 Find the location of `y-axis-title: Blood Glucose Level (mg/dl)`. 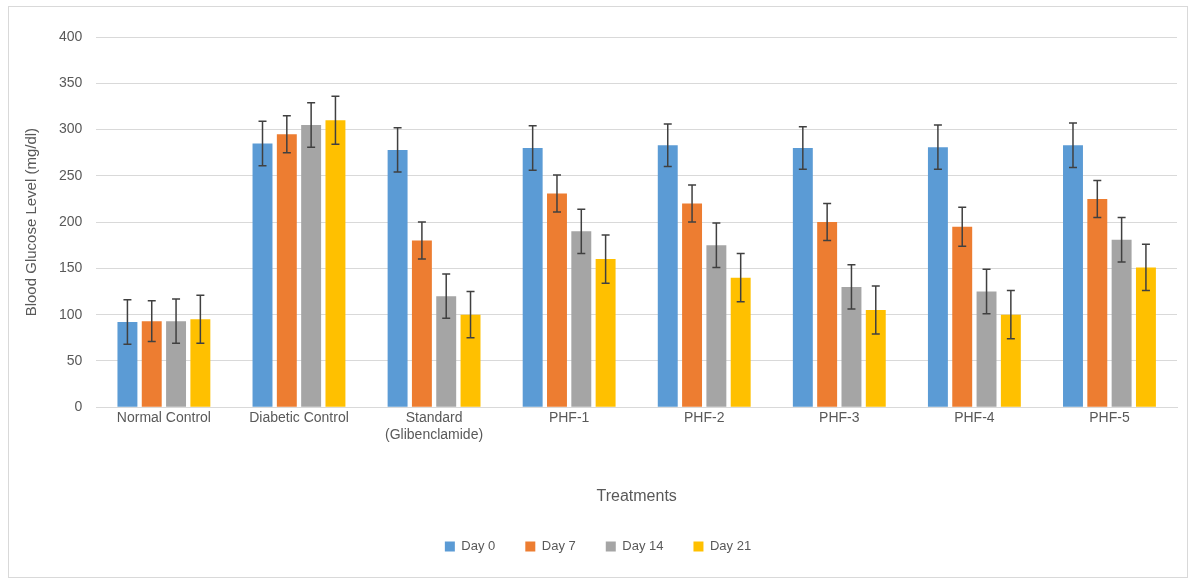

y-axis-title: Blood Glucose Level (mg/dl) is located at coordinates (31, 222).